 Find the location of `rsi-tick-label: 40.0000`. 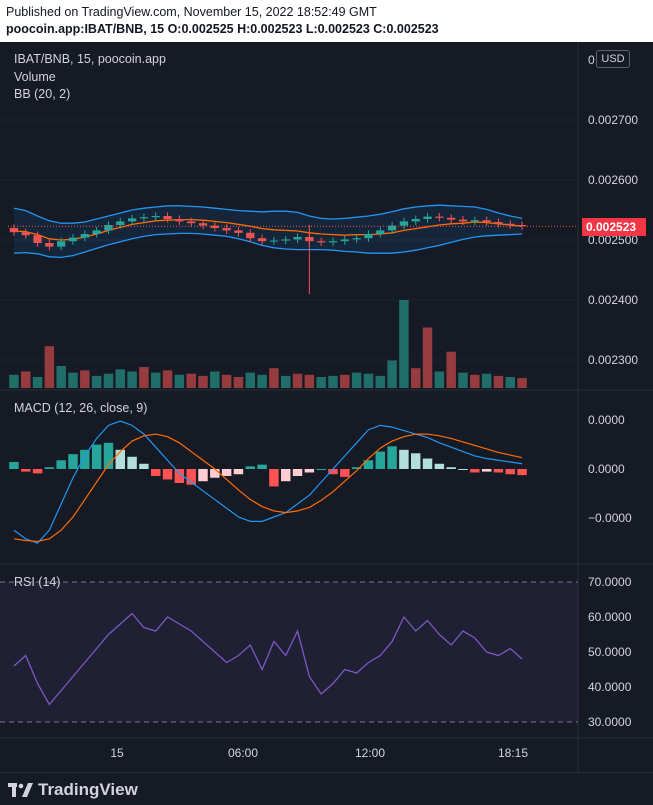

rsi-tick-label: 40.0000 is located at coordinates (610, 687).